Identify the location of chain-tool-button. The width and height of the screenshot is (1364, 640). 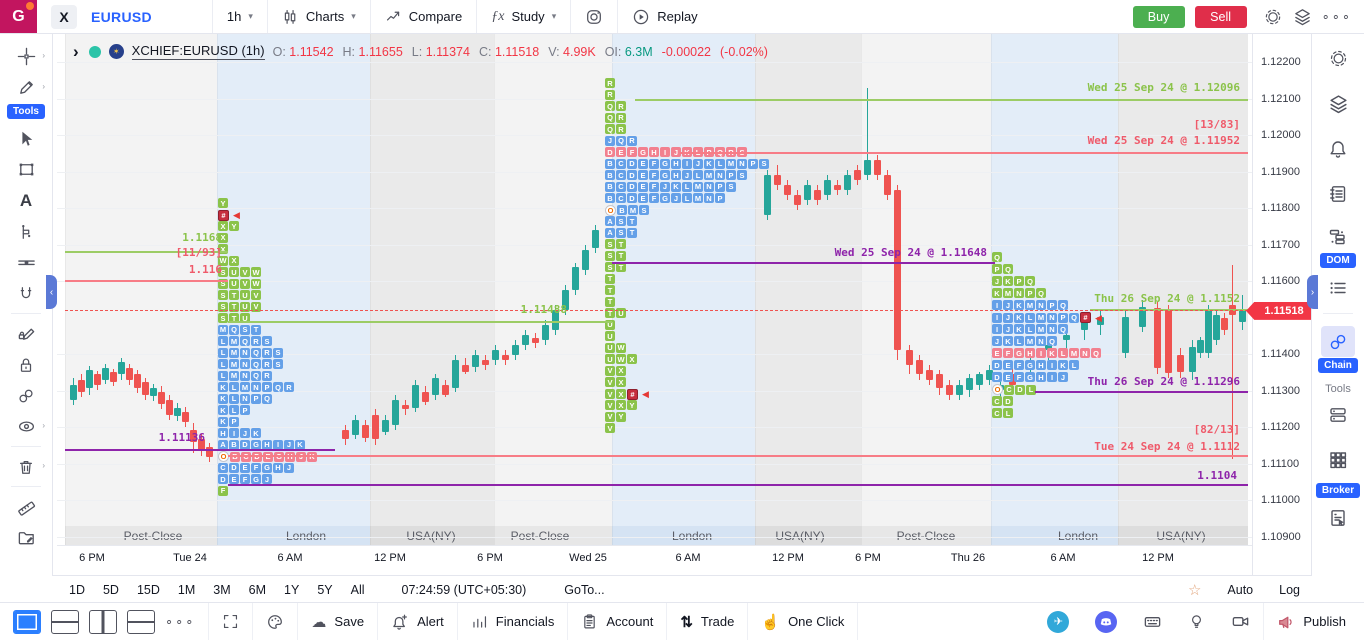
(1338, 341).